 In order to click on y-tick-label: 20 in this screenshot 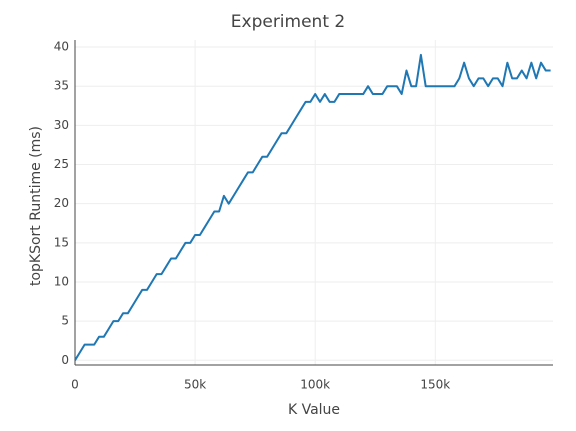, I will do `click(61, 203)`.